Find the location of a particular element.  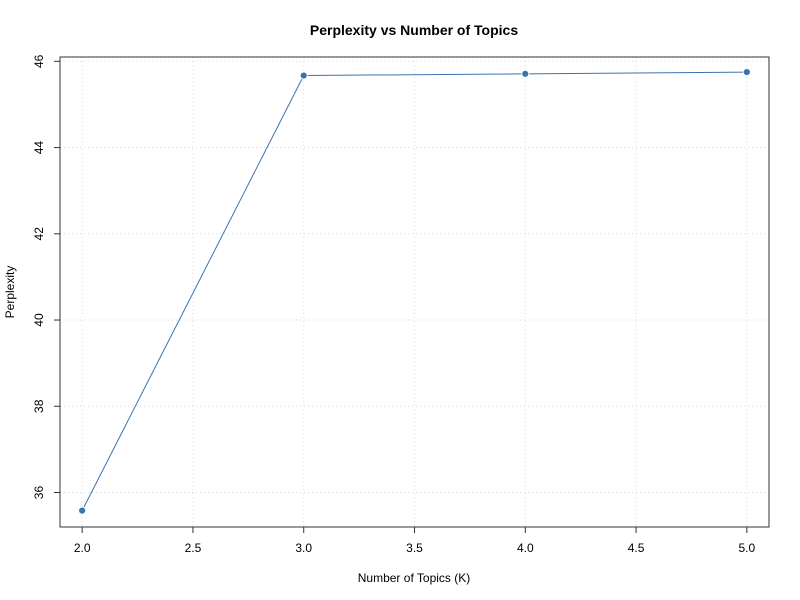

x-tick-label: 2.5 is located at coordinates (193, 548).